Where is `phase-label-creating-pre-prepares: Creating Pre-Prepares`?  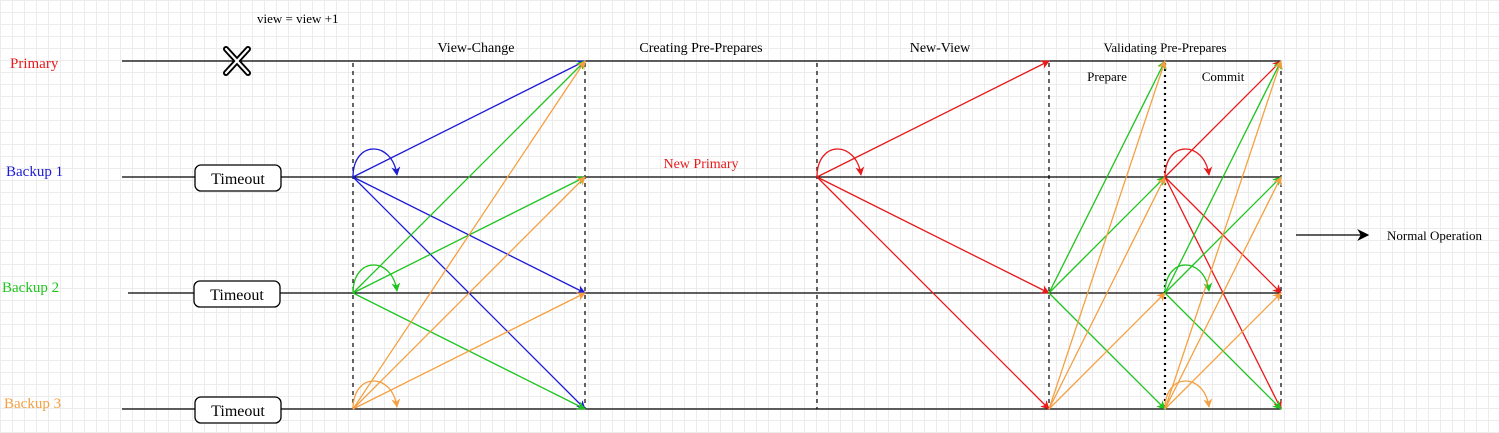
phase-label-creating-pre-prepares: Creating Pre-Prepares is located at coordinates (700, 48).